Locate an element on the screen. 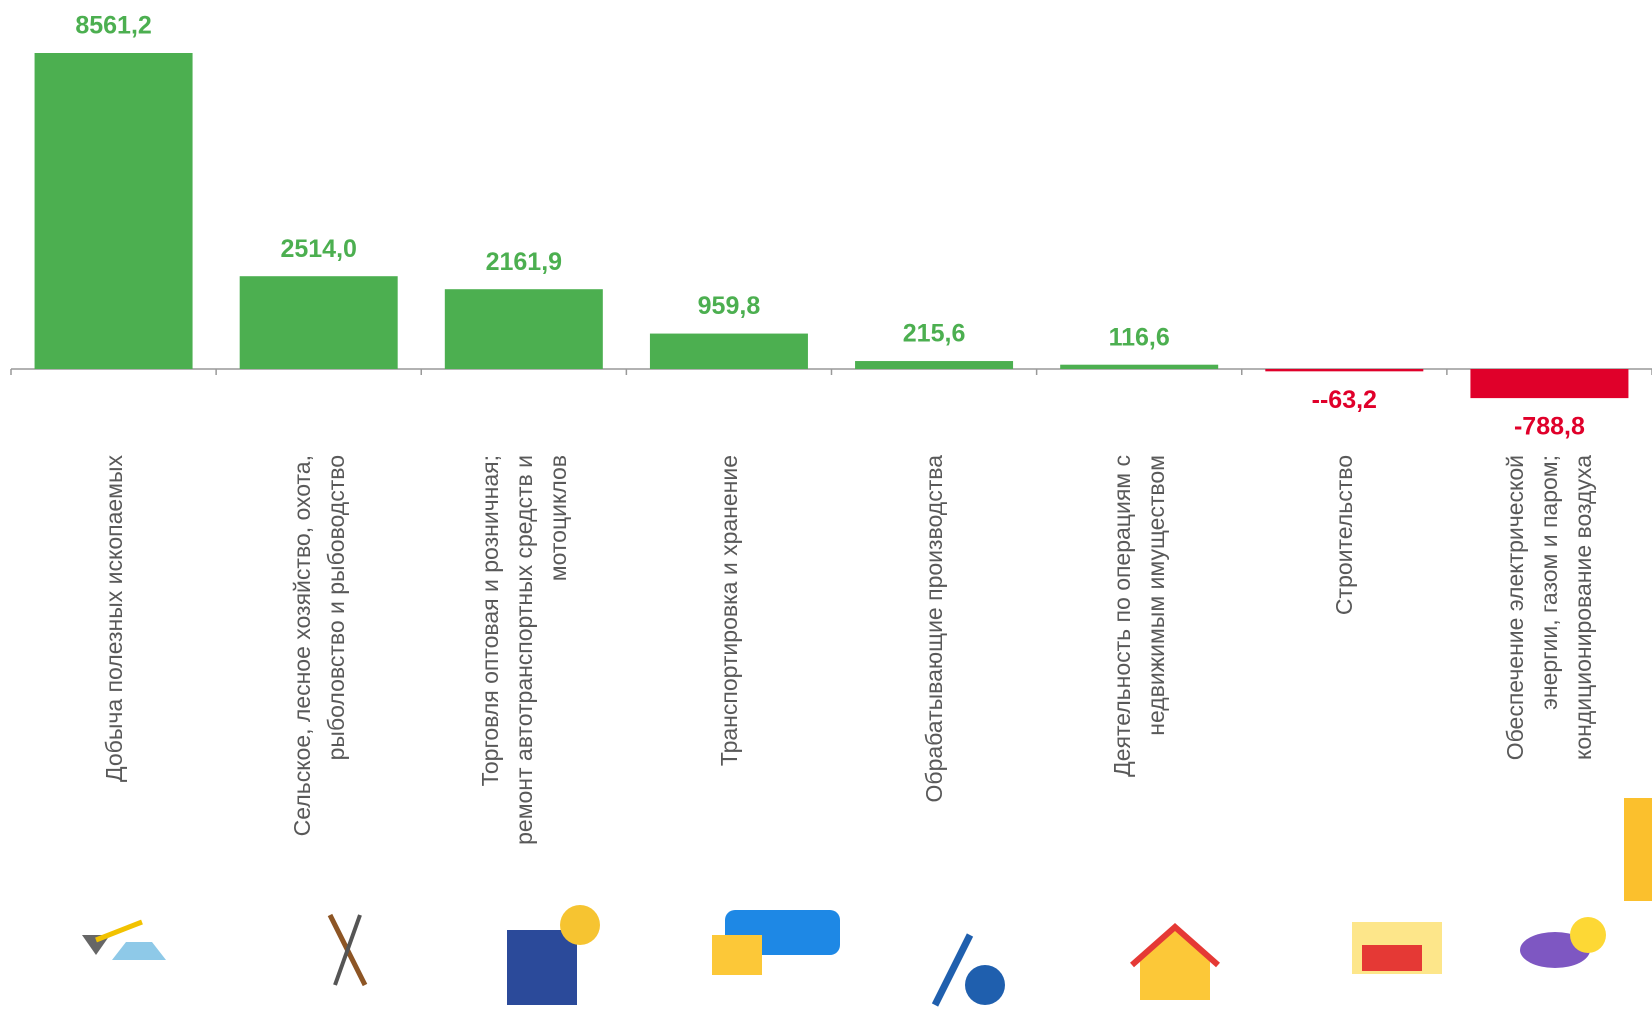 Image resolution: width=1652 pixels, height=1010 pixels. value-label: 215,6 is located at coordinates (934, 334).